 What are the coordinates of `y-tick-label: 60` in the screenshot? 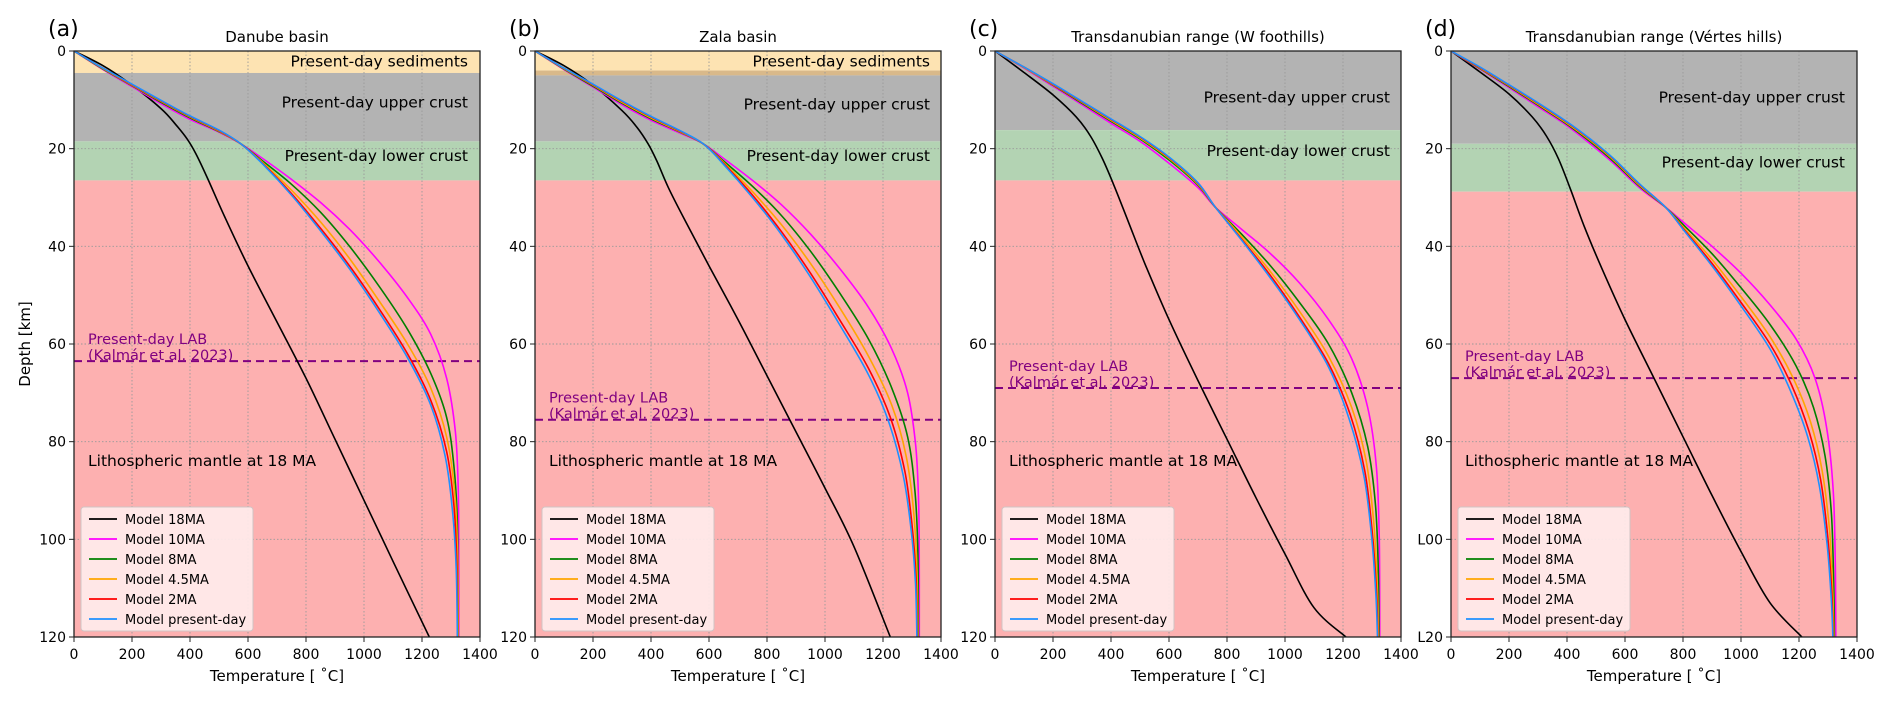 It's located at (978, 345).